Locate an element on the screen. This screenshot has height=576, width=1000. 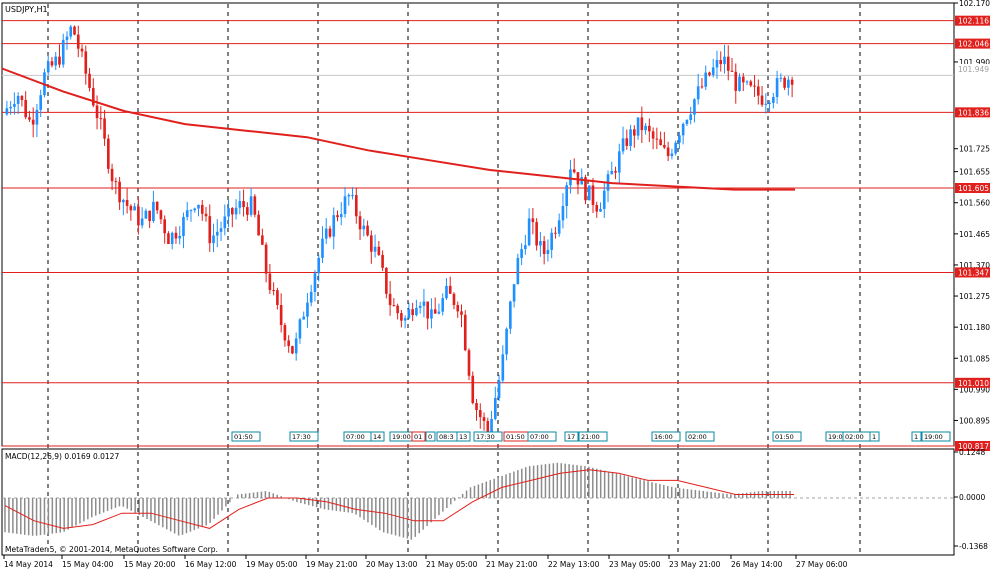
level-label-text: 101.605 is located at coordinates (973, 188).